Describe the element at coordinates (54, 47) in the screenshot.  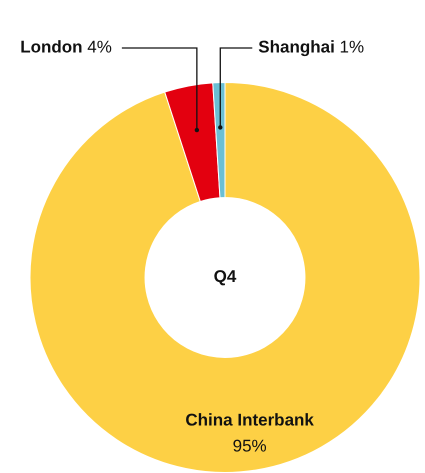
I see `slice-label: London` at that location.